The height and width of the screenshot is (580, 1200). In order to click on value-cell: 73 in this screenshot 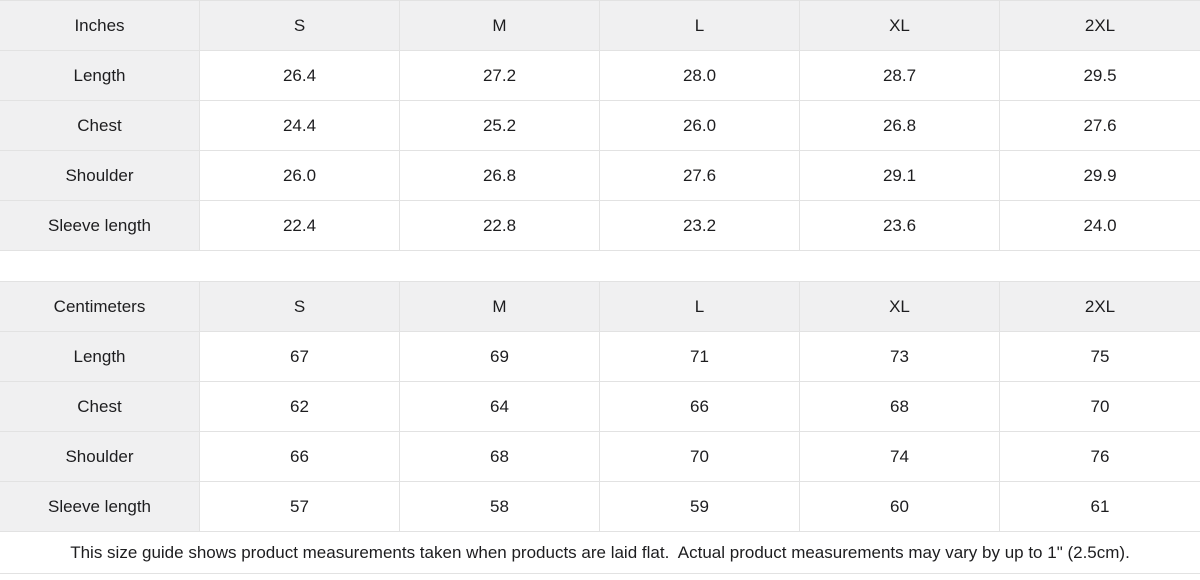, I will do `click(900, 357)`.